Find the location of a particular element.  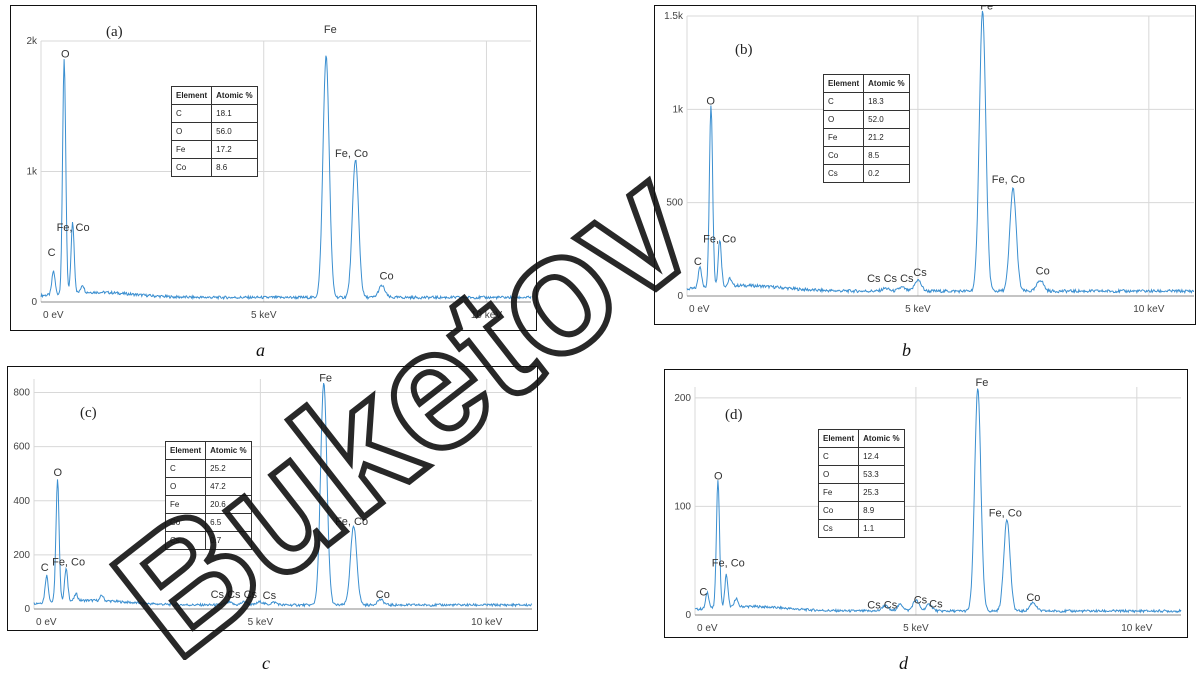

table-row: Fe 17.2 is located at coordinates (214, 149).